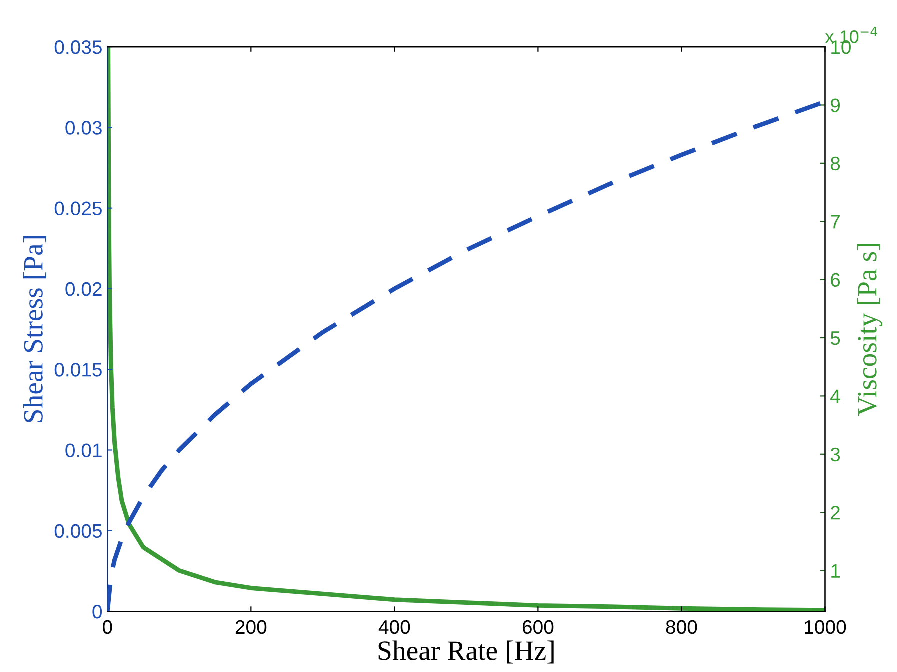 The image size is (897, 672). Describe the element at coordinates (538, 627) in the screenshot. I see `x-tick-label: 600` at that location.